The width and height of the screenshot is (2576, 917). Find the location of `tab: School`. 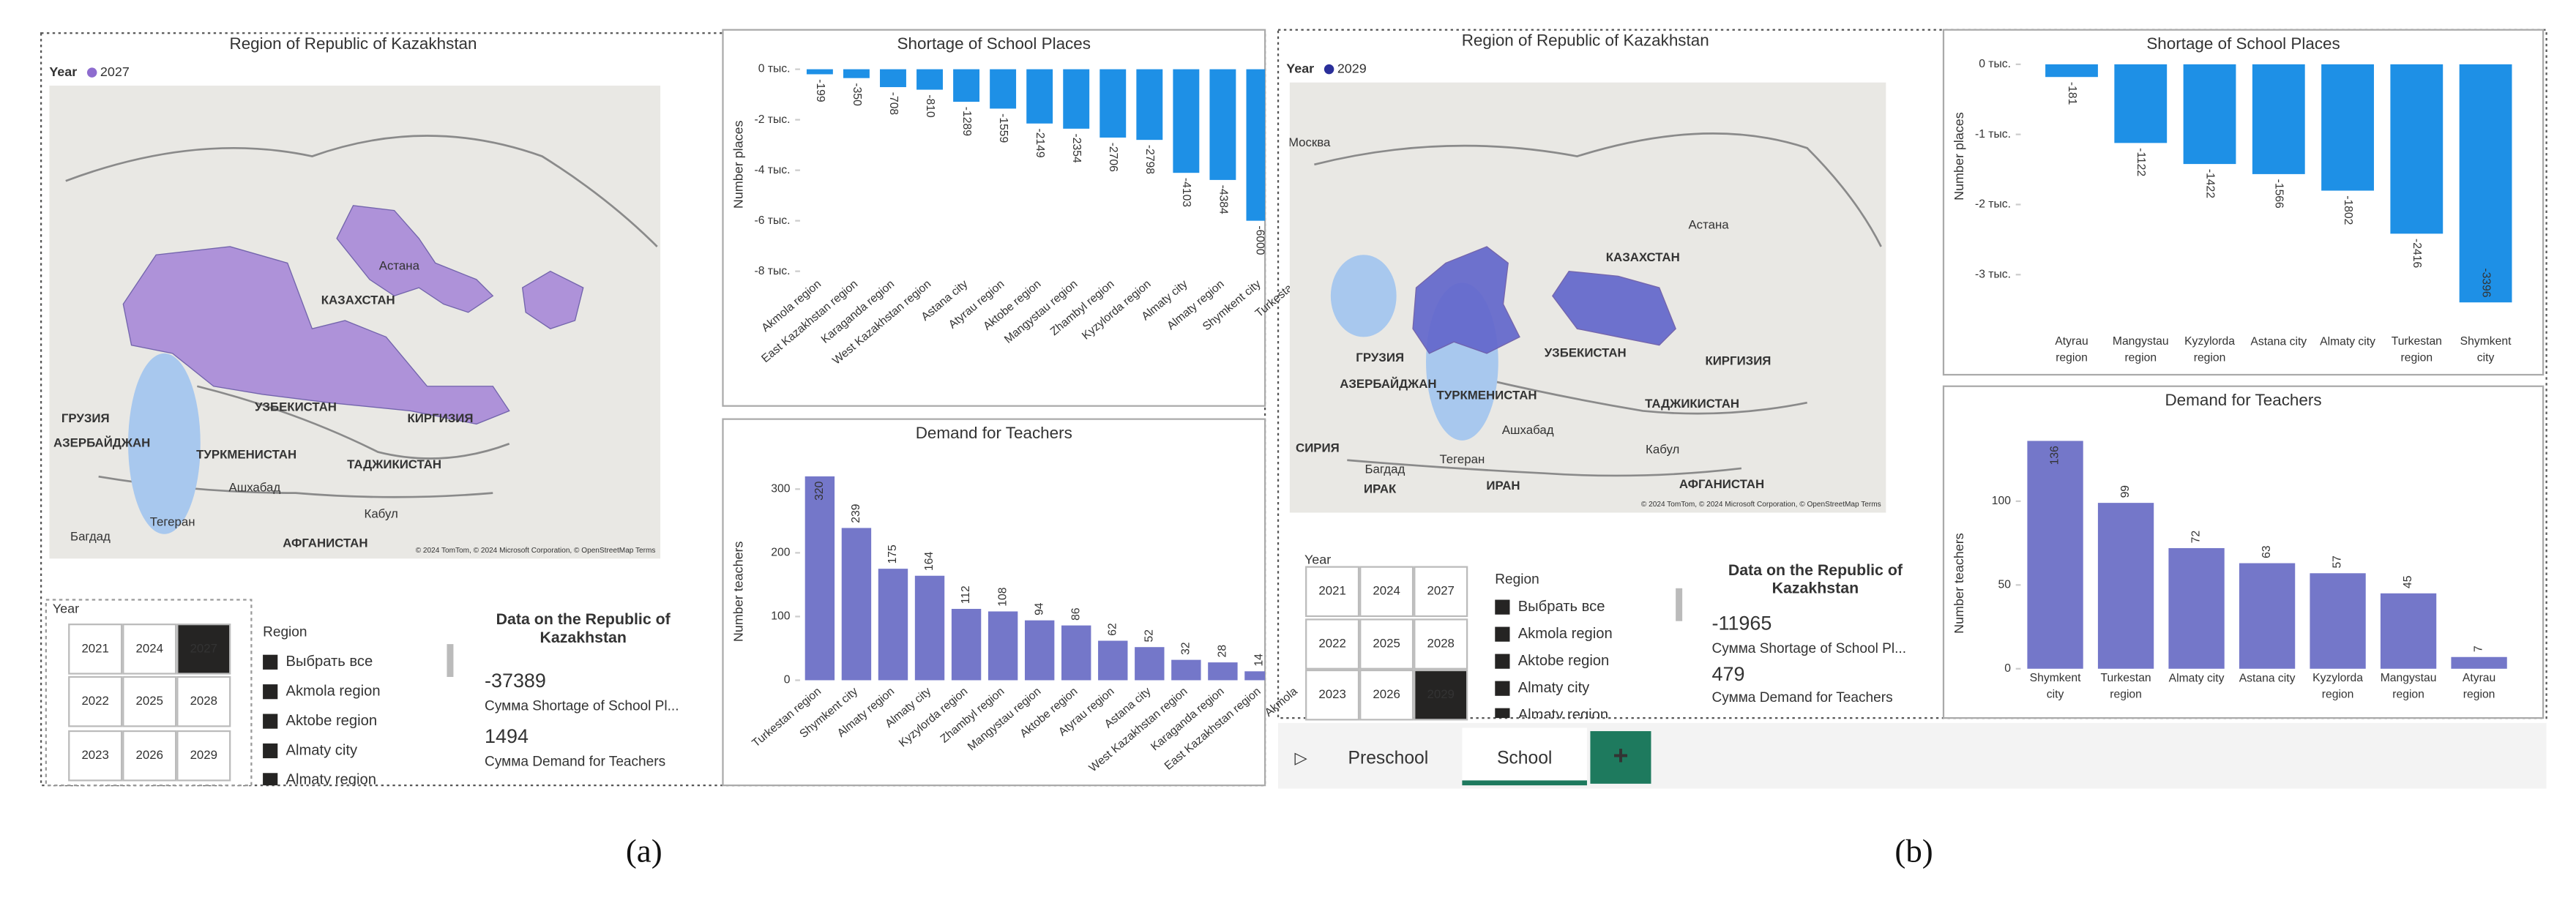

tab: School is located at coordinates (1524, 758).